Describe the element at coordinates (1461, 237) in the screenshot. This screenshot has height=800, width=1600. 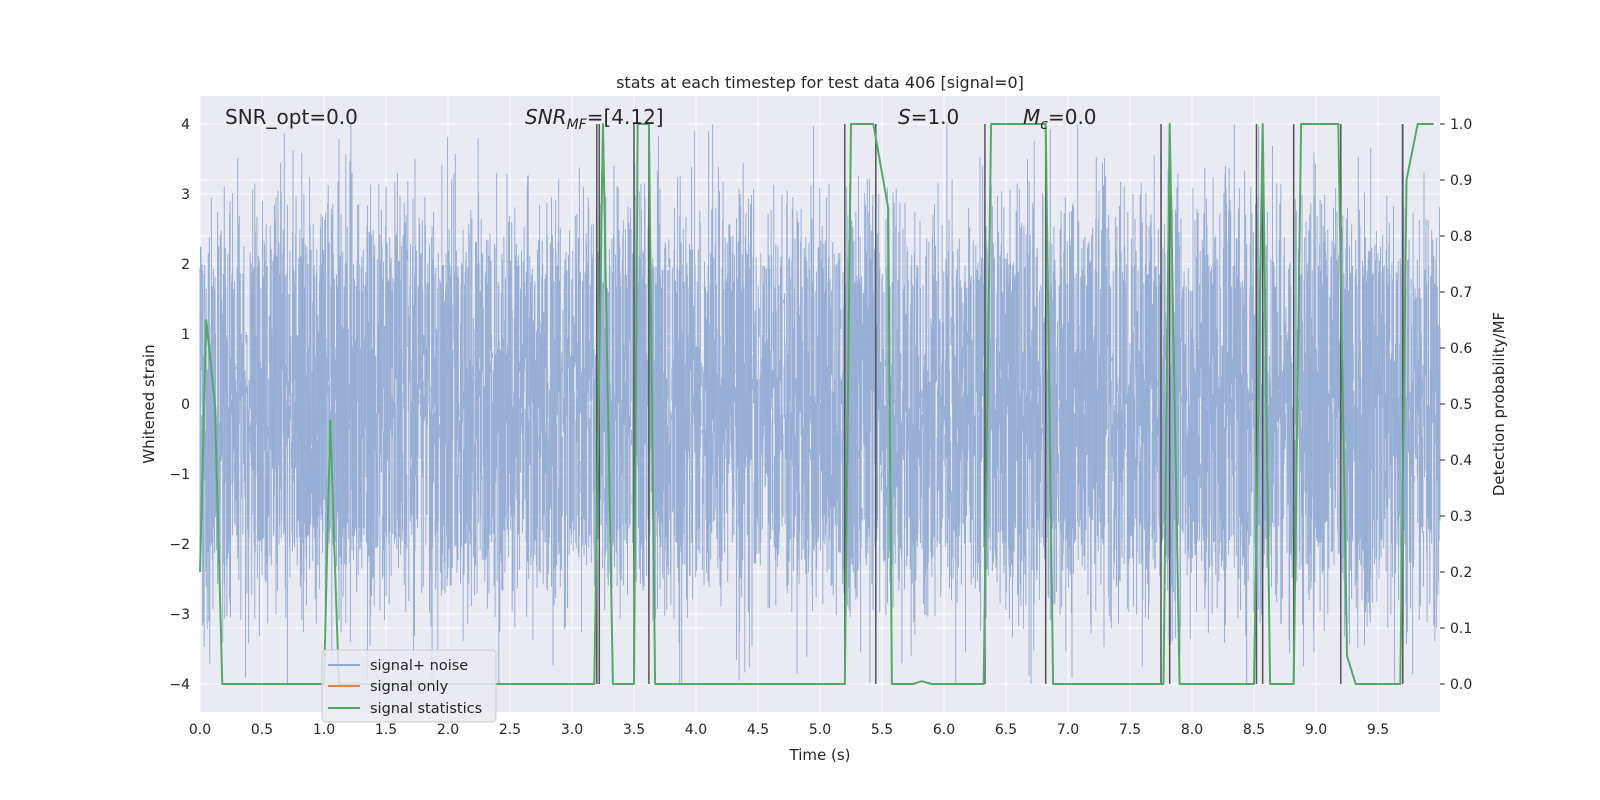
I see `y-right-tick-label: 0.8` at that location.